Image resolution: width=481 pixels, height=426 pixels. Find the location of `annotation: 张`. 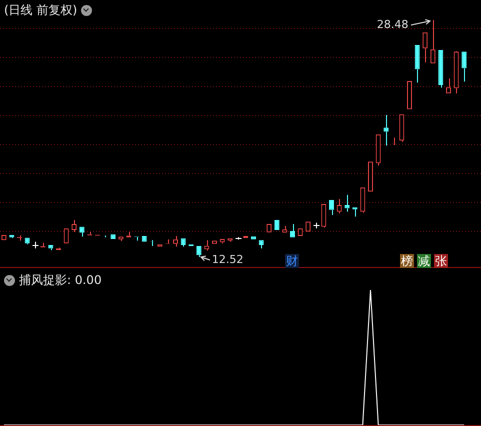

annotation: 张 is located at coordinates (441, 261).